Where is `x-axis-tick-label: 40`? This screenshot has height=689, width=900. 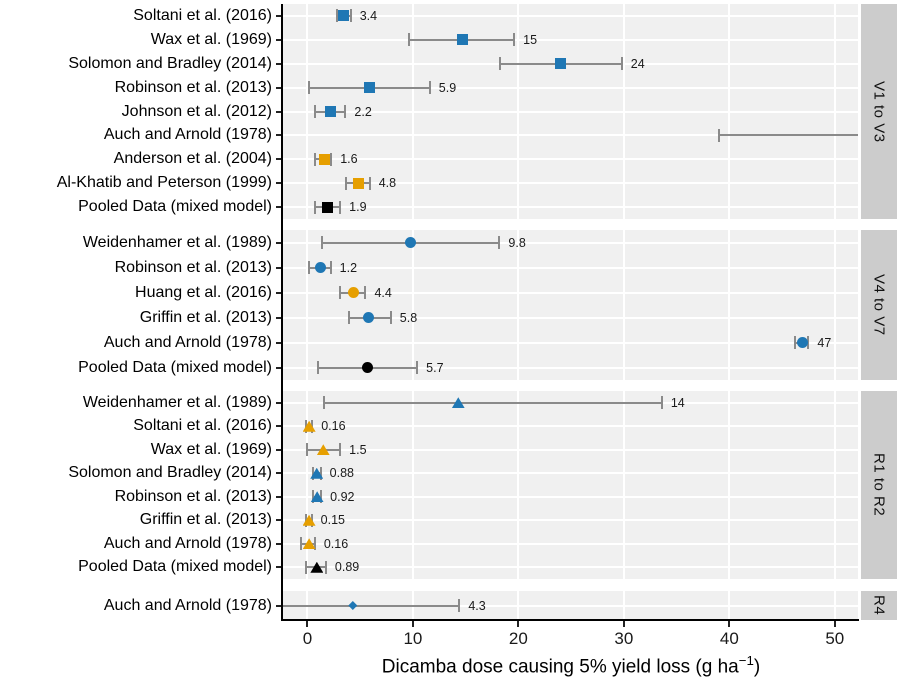 x-axis-tick-label: 40 is located at coordinates (729, 638).